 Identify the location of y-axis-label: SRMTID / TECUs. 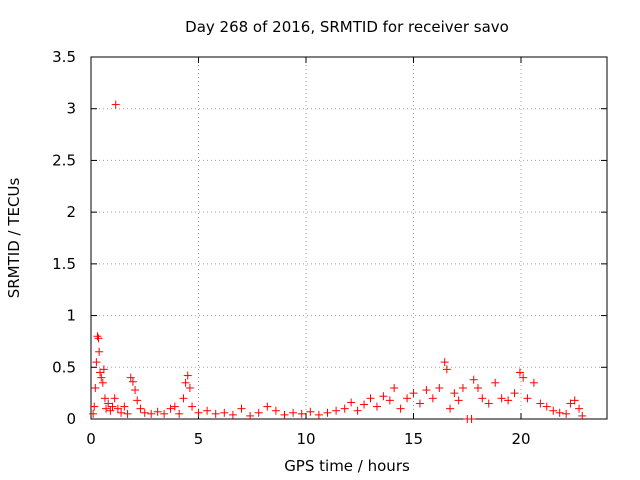
(14, 238).